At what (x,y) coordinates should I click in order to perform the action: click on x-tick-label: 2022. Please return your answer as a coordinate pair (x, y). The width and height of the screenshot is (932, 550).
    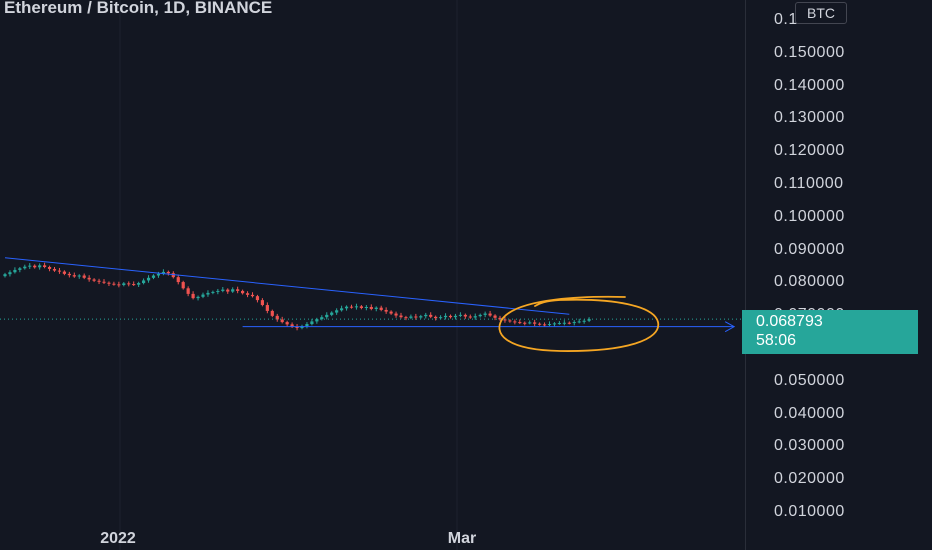
    Looking at the image, I should click on (118, 538).